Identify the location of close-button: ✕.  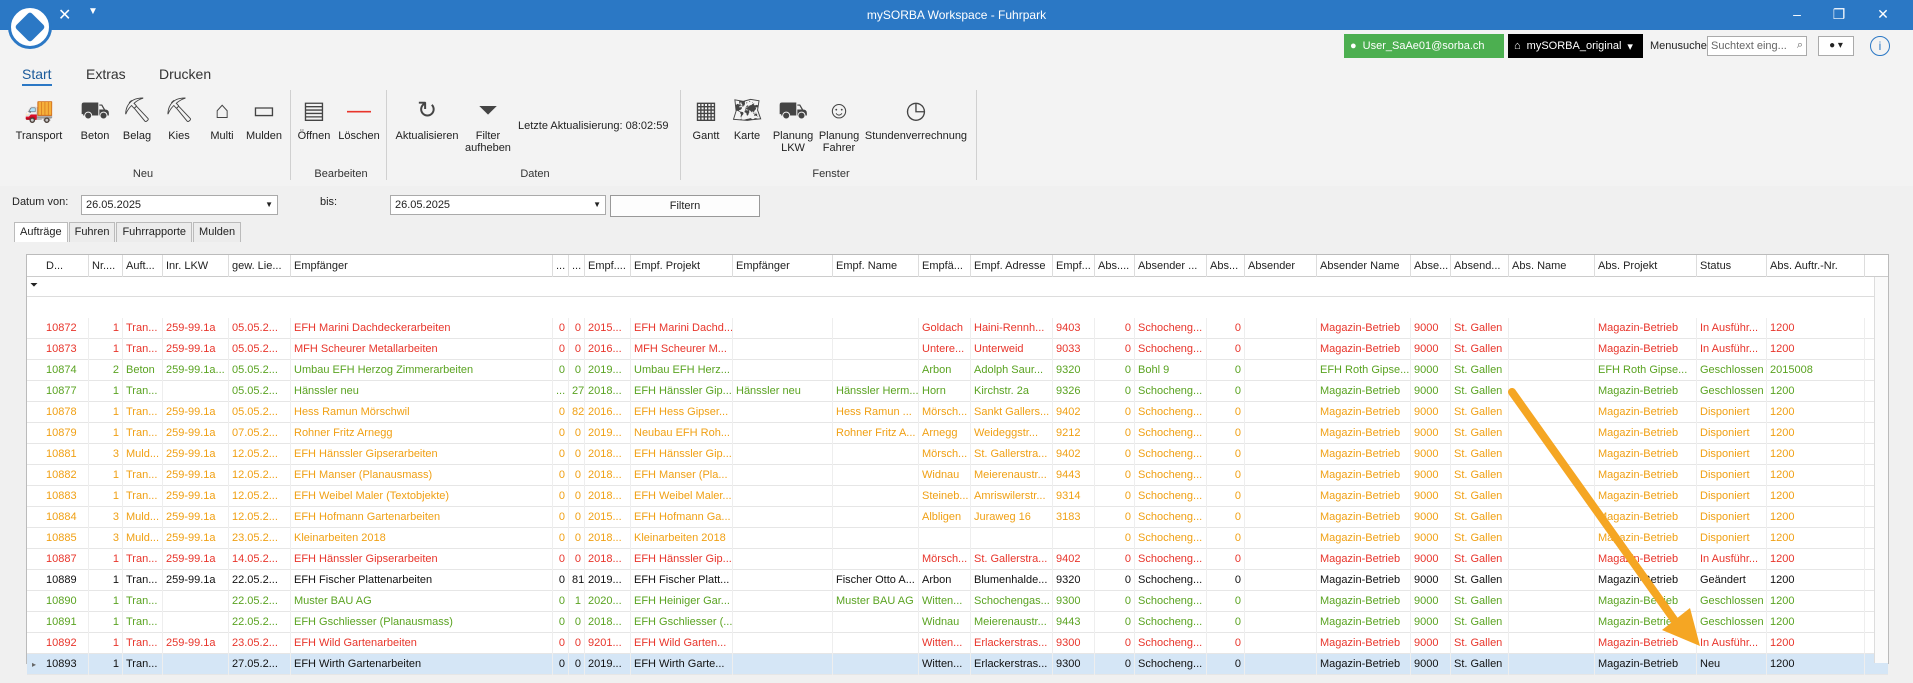
(1883, 14).